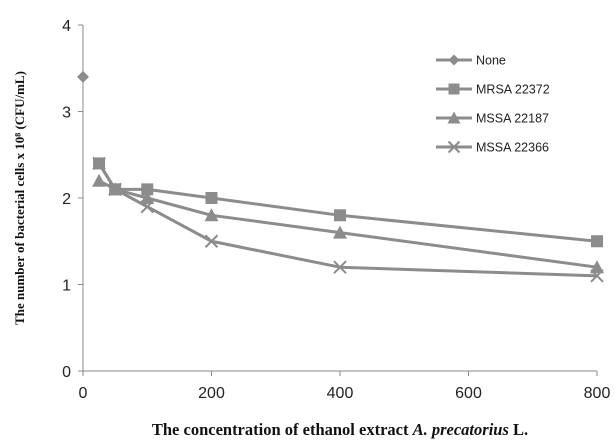 The width and height of the screenshot is (616, 447). What do you see at coordinates (66, 113) in the screenshot?
I see `y-tick-label: 3` at bounding box center [66, 113].